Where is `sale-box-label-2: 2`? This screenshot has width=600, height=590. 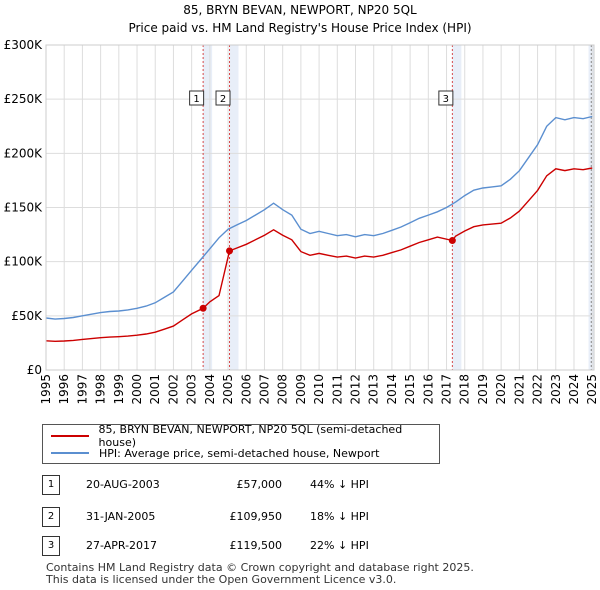 sale-box-label-2: 2 is located at coordinates (223, 99).